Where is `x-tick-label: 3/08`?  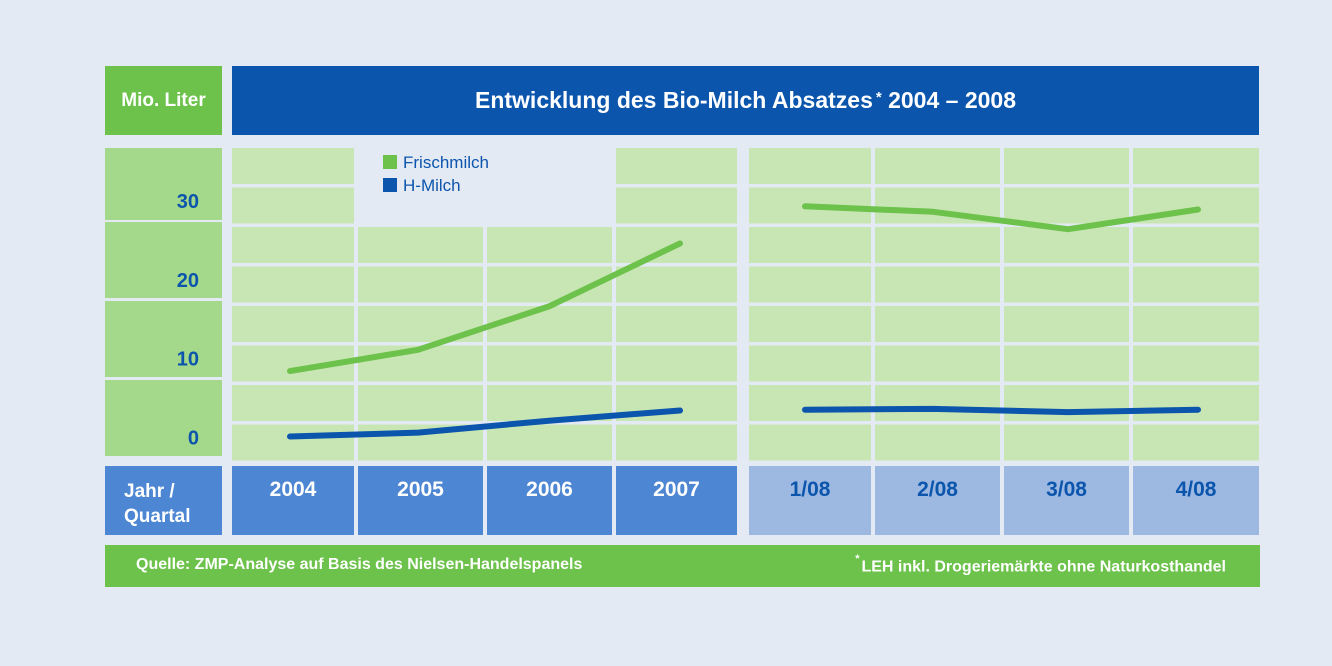 x-tick-label: 3/08 is located at coordinates (1066, 489).